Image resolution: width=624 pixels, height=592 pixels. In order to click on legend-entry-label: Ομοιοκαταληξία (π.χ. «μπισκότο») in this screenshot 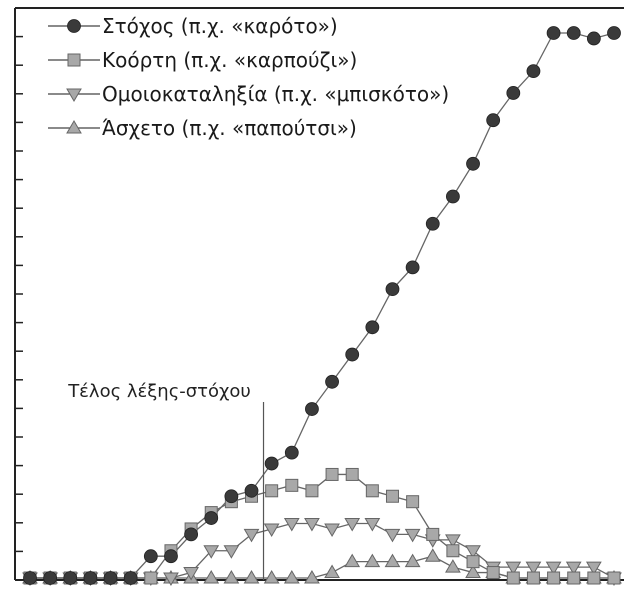, I will do `click(275, 94)`.